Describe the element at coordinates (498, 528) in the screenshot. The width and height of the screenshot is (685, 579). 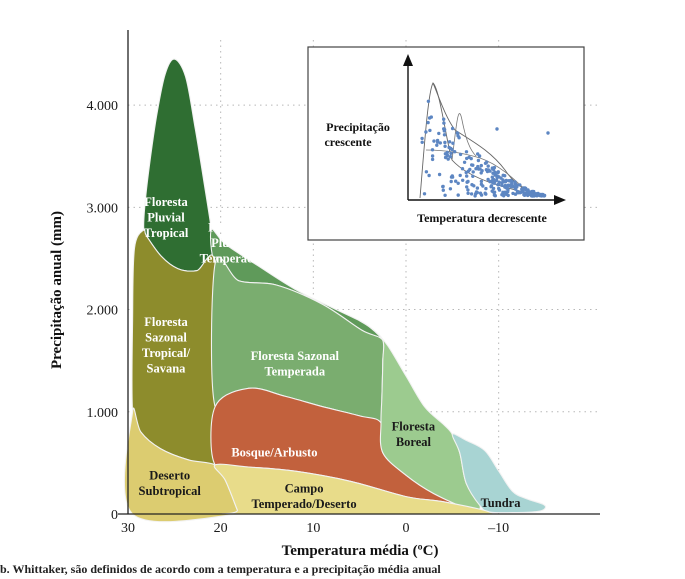
I see `x-tick-label: –10` at that location.